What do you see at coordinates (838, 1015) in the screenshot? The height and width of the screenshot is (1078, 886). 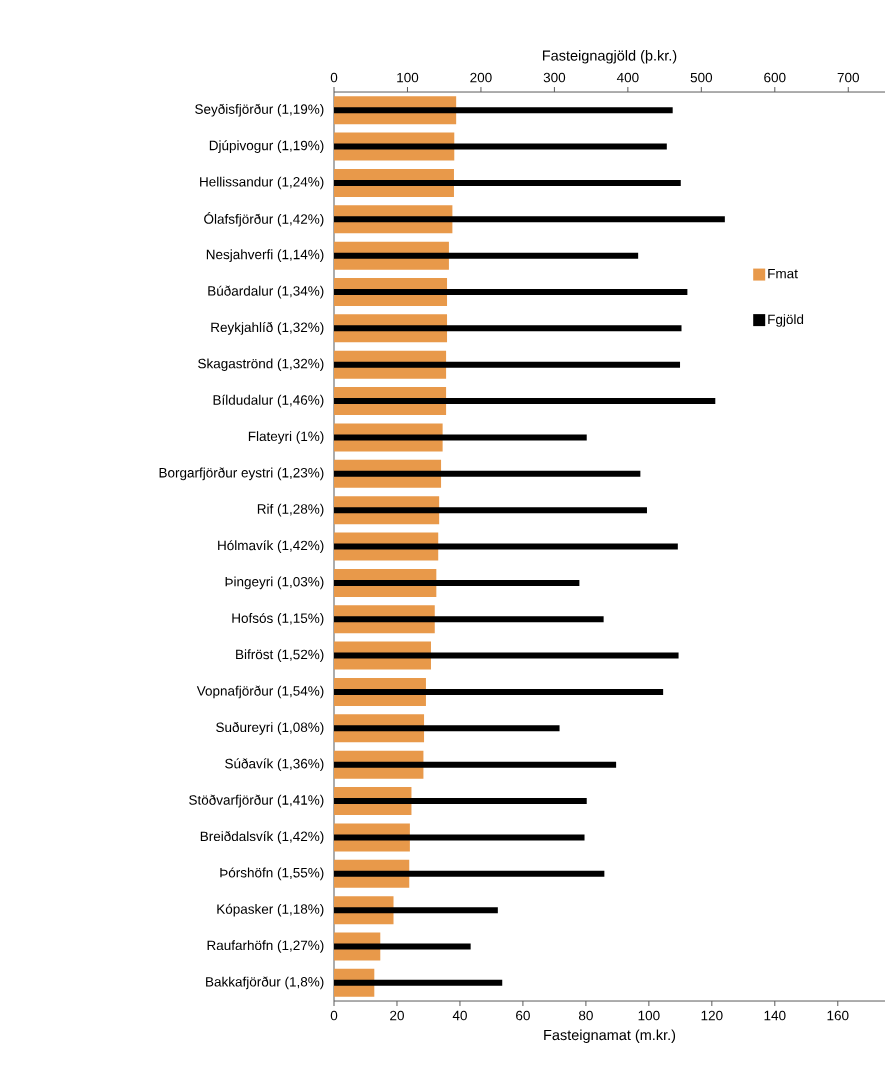 I see `x-tick-label: 160` at bounding box center [838, 1015].